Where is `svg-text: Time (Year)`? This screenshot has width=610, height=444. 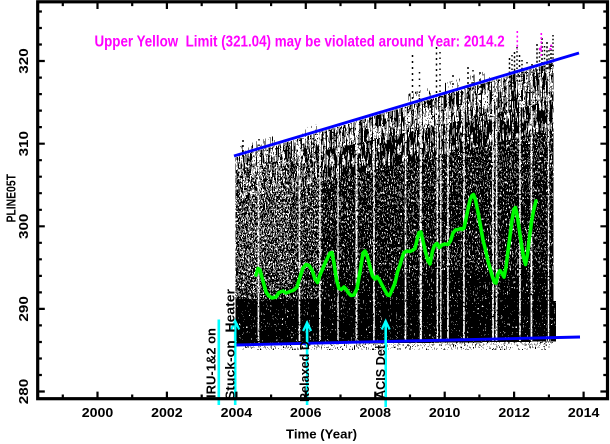 svg-text: Time (Year) is located at coordinates (321, 433).